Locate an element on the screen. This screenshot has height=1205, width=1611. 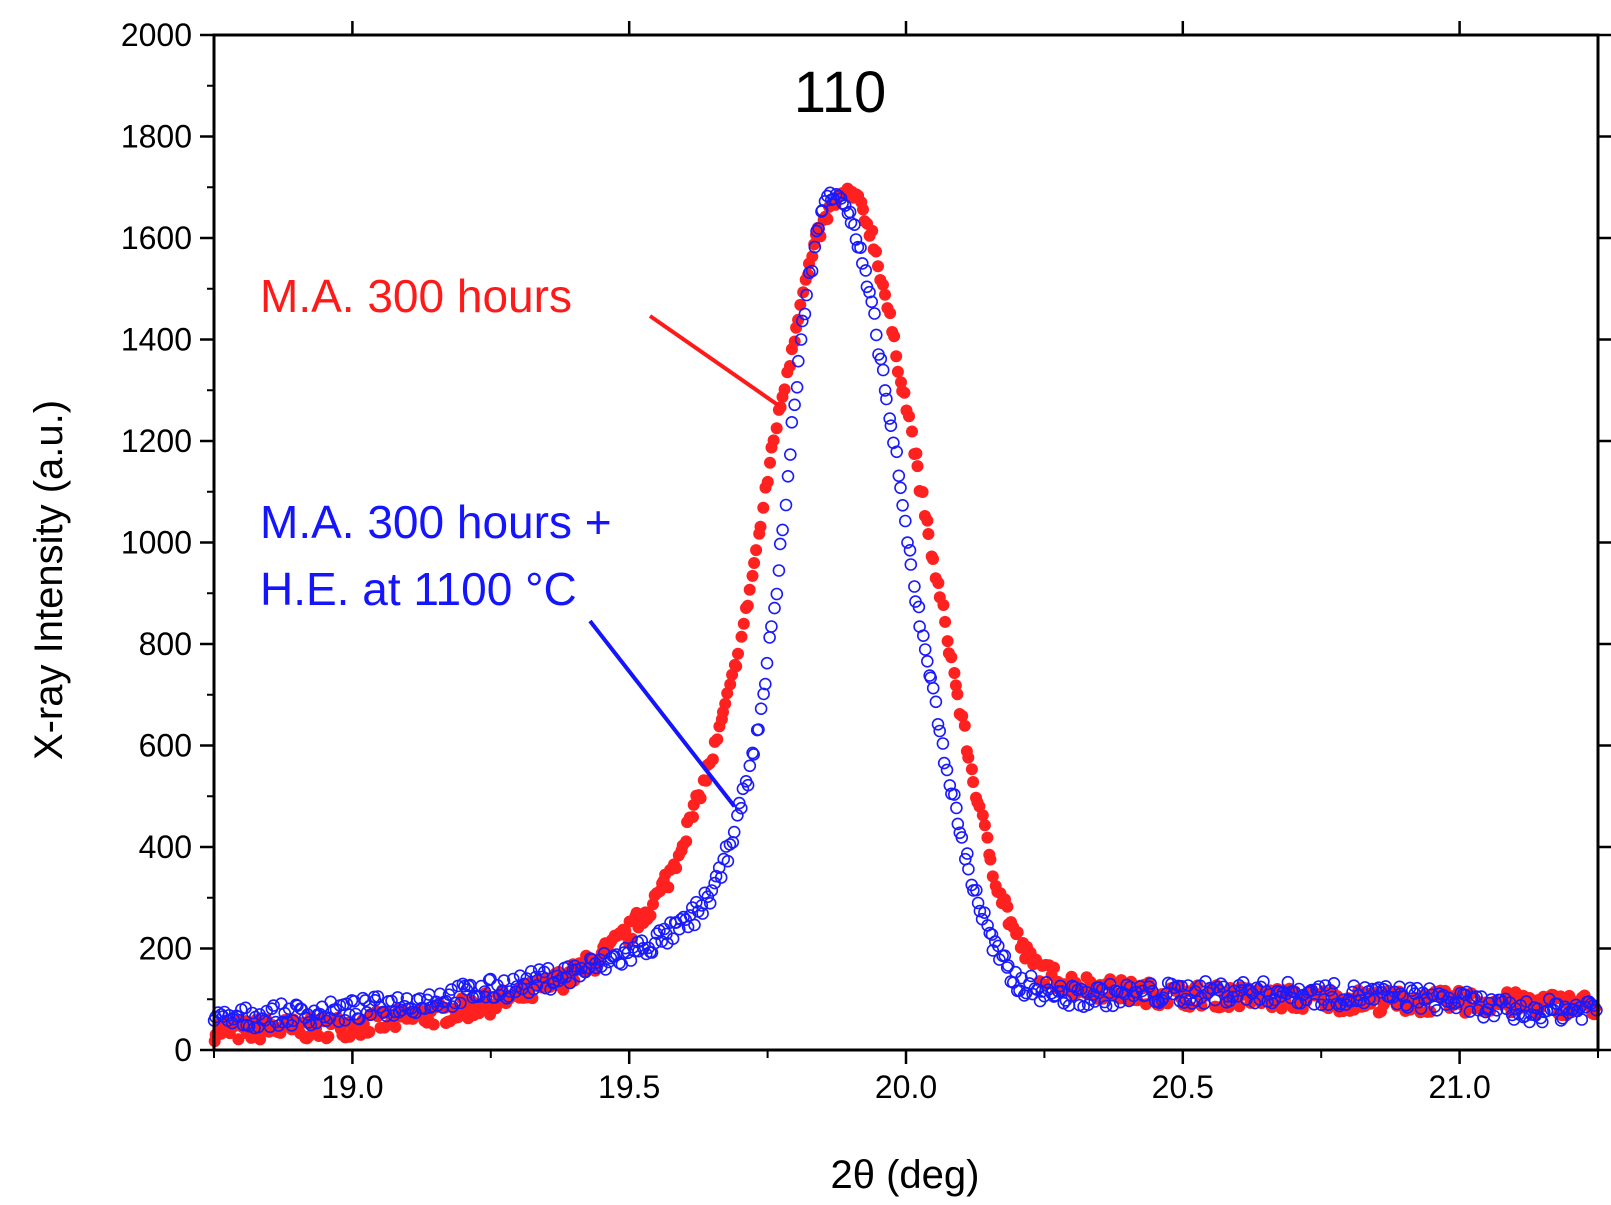
x-axis-title: 2θ (deg) is located at coordinates (905, 1175).